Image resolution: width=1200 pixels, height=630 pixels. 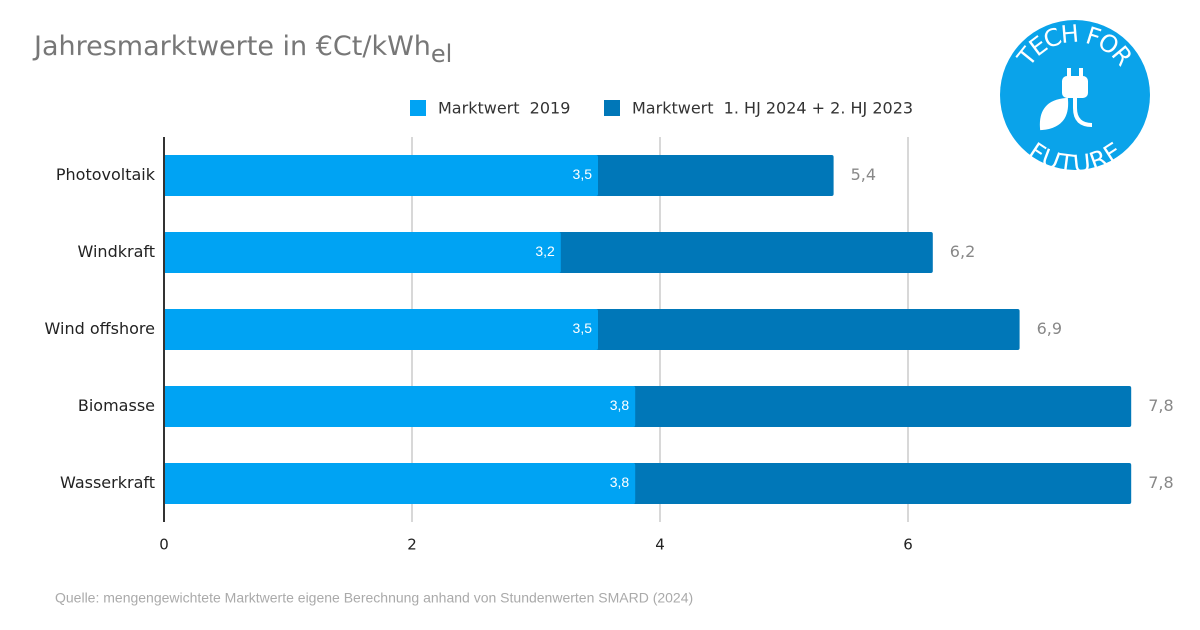 I want to click on title-main: Jahresmarktwerte in €Ct/kWh, so click(x=231, y=46).